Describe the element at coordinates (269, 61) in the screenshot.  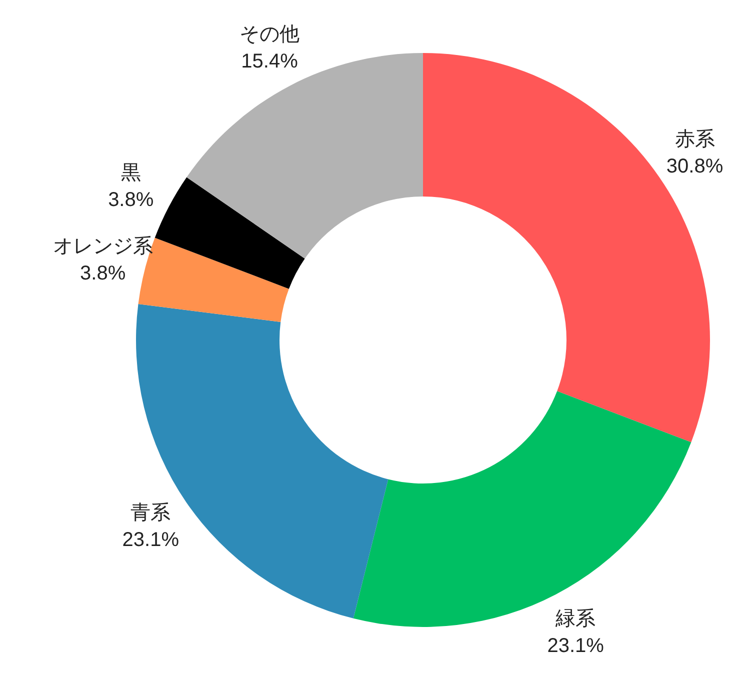
I see `data-label: 15.4%` at that location.